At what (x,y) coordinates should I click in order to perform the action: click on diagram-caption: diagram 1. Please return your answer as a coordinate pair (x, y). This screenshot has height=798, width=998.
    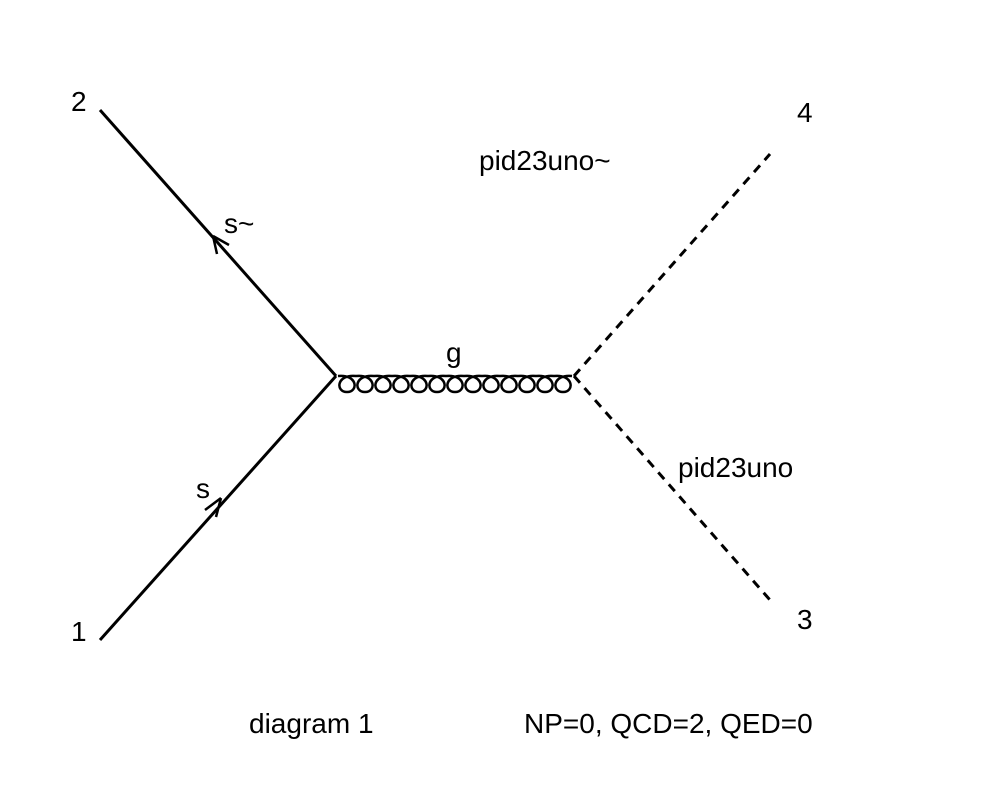
    Looking at the image, I should click on (311, 723).